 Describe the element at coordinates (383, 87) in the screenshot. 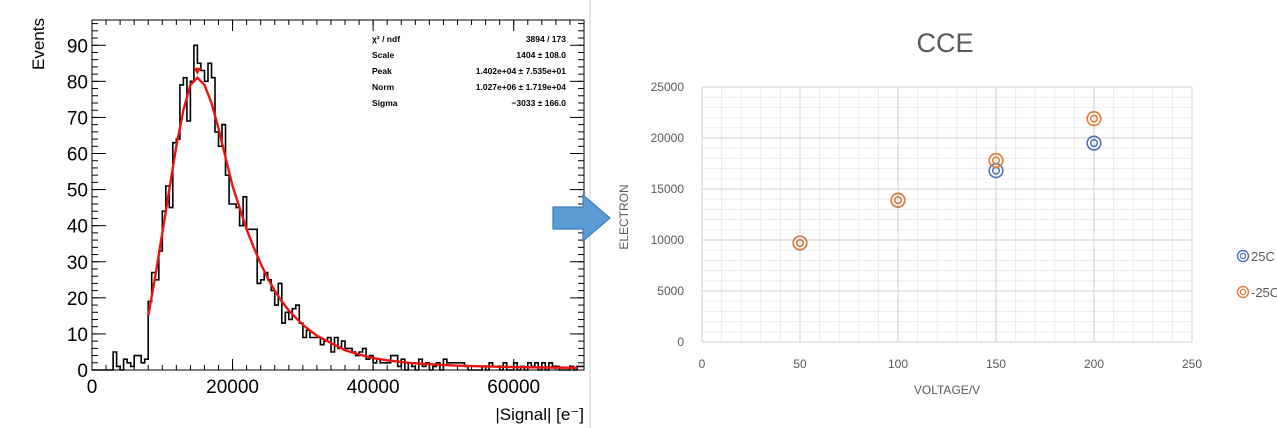

I see `stats-label: Norm` at that location.